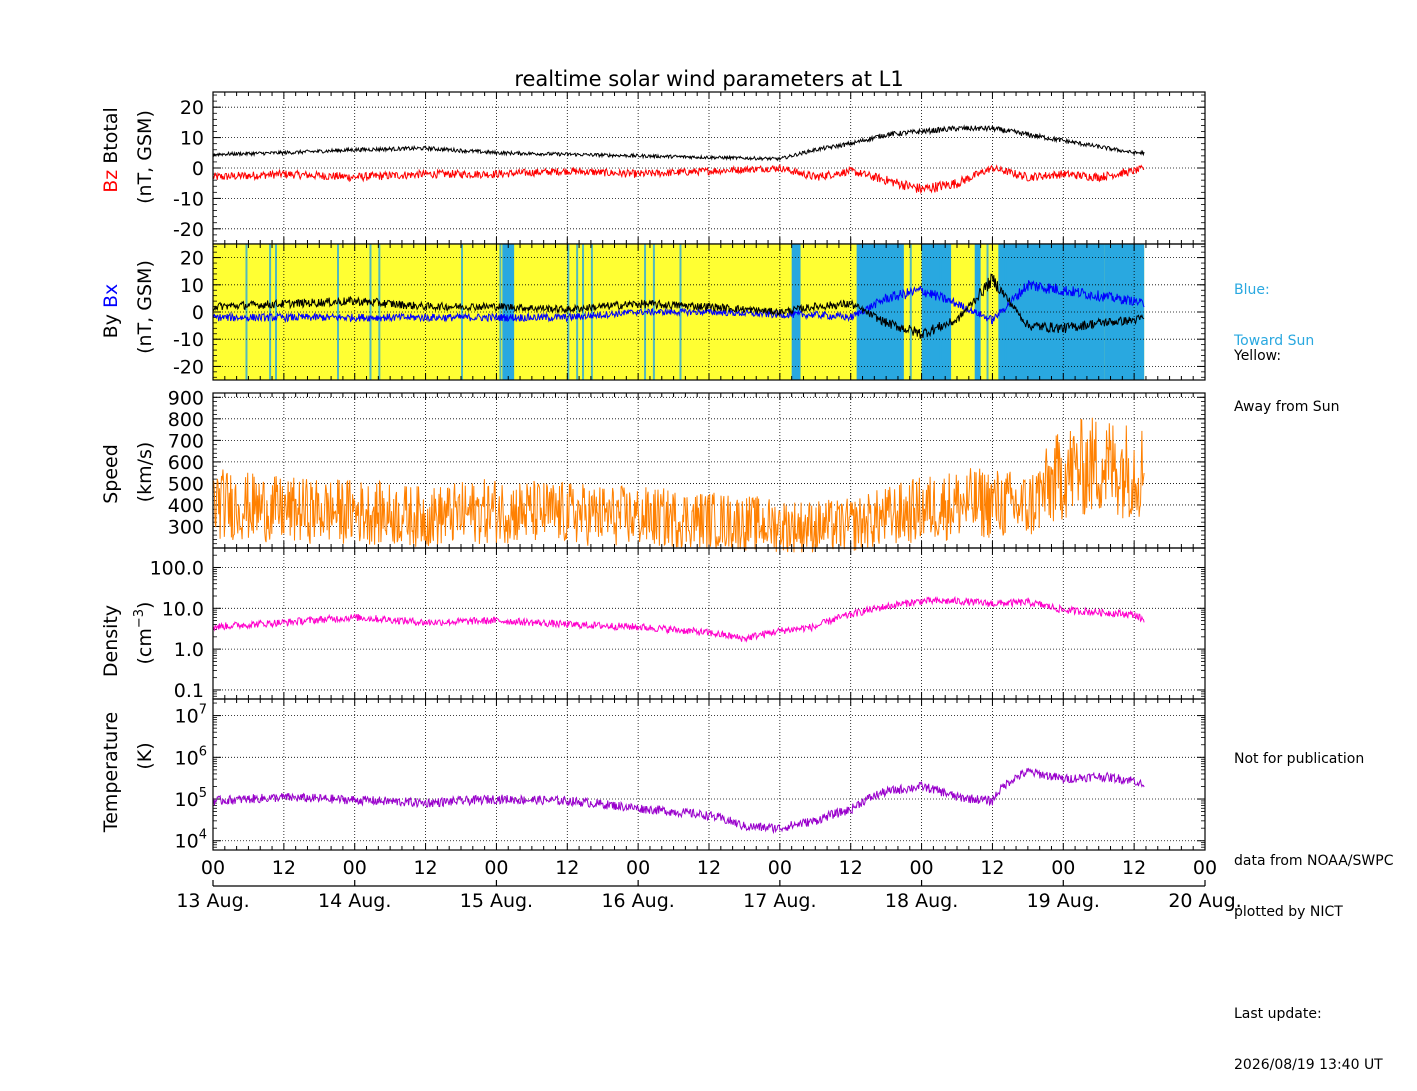 This screenshot has height=1091, width=1417. Describe the element at coordinates (1204, 901) in the screenshot. I see `x-date-label: 20 Aug.` at that location.